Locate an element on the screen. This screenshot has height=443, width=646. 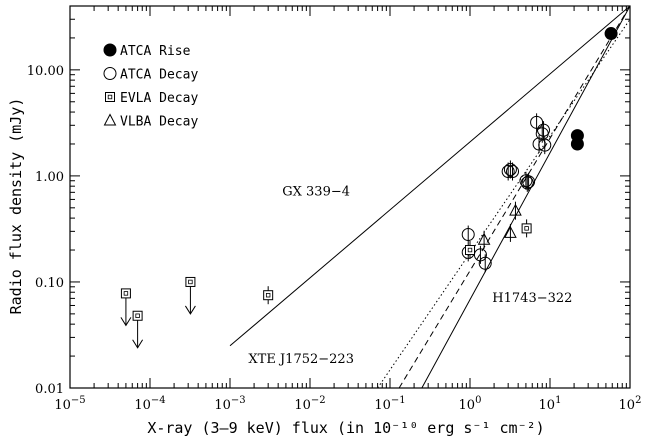
x-tick-label: 10⁻⁴ is located at coordinates (149, 404).